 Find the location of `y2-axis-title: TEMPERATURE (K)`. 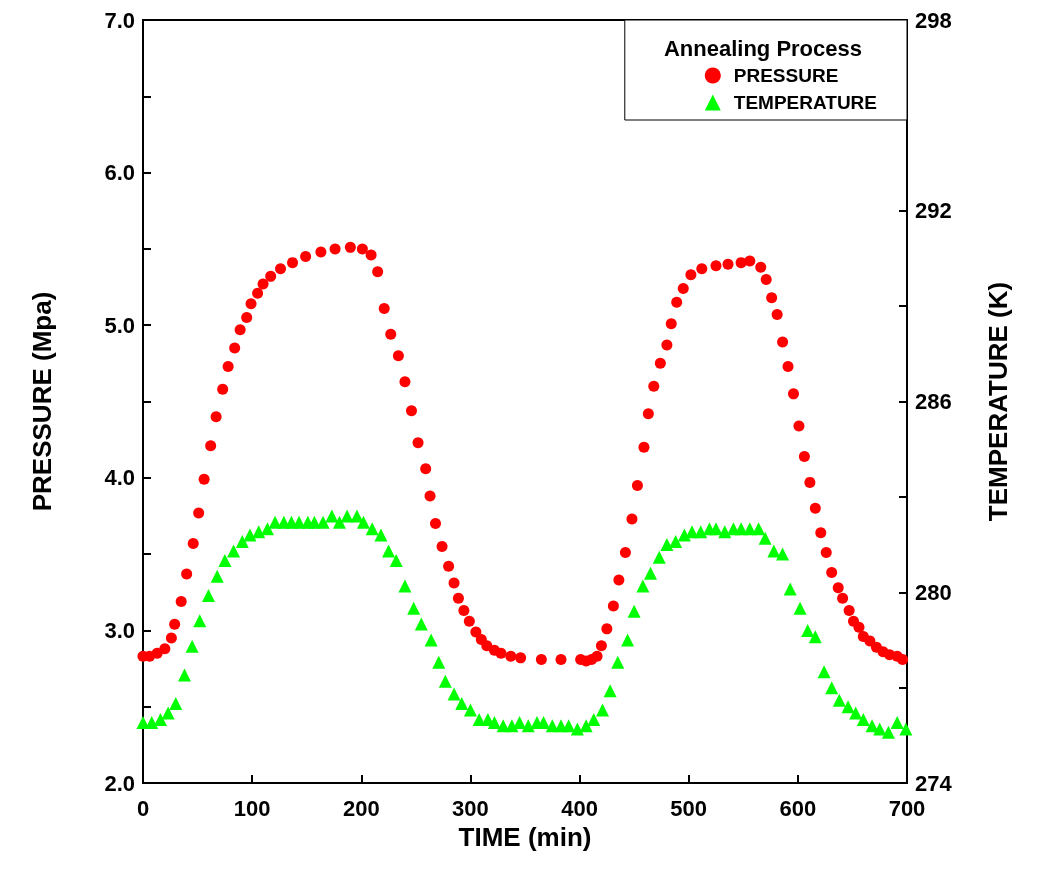

y2-axis-title: TEMPERATURE (K) is located at coordinates (998, 401).